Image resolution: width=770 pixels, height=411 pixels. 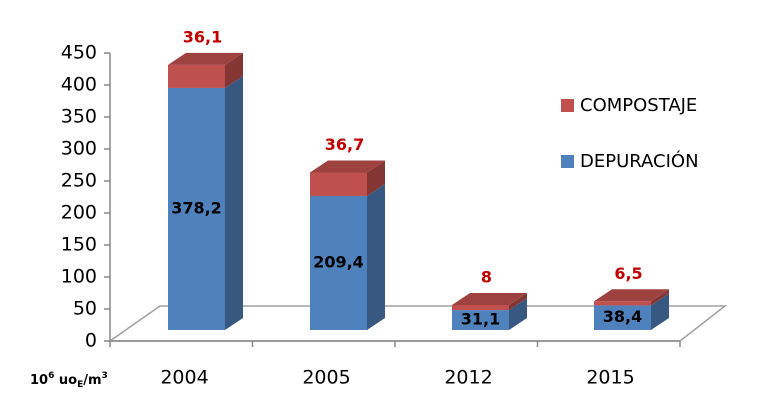 What do you see at coordinates (344, 144) in the screenshot?
I see `value-label: 36,7` at bounding box center [344, 144].